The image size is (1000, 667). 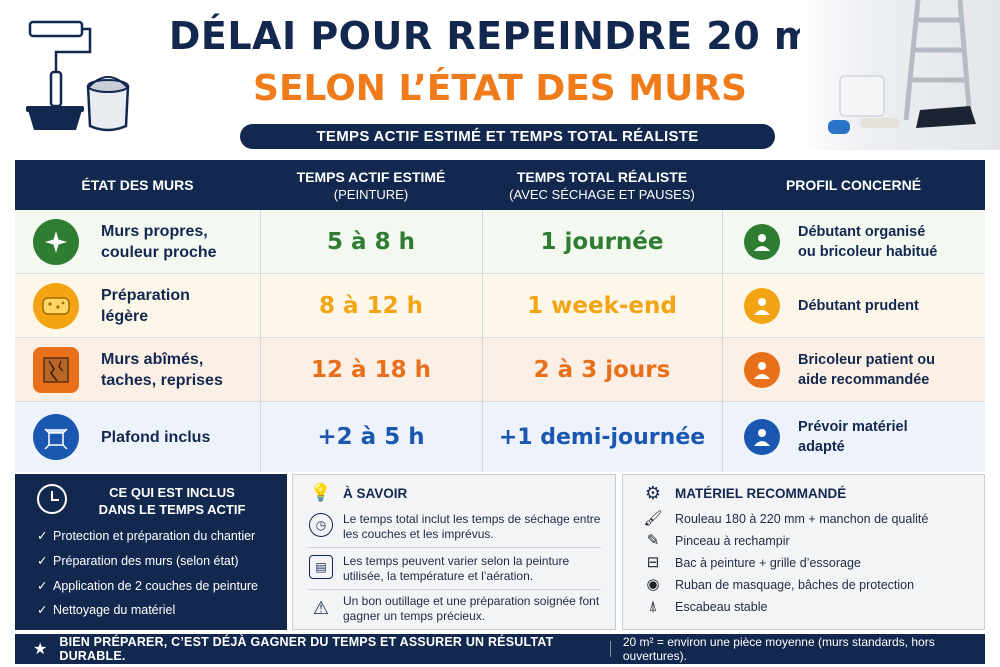 I want to click on profile-label: Bricoleur patient ou aide recommandée, so click(x=866, y=370).